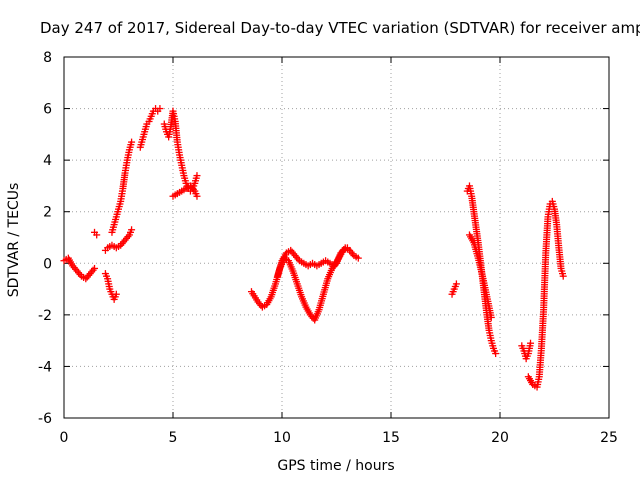 The width and height of the screenshot is (640, 480). I want to click on y-tick-label: 6, so click(47, 110).